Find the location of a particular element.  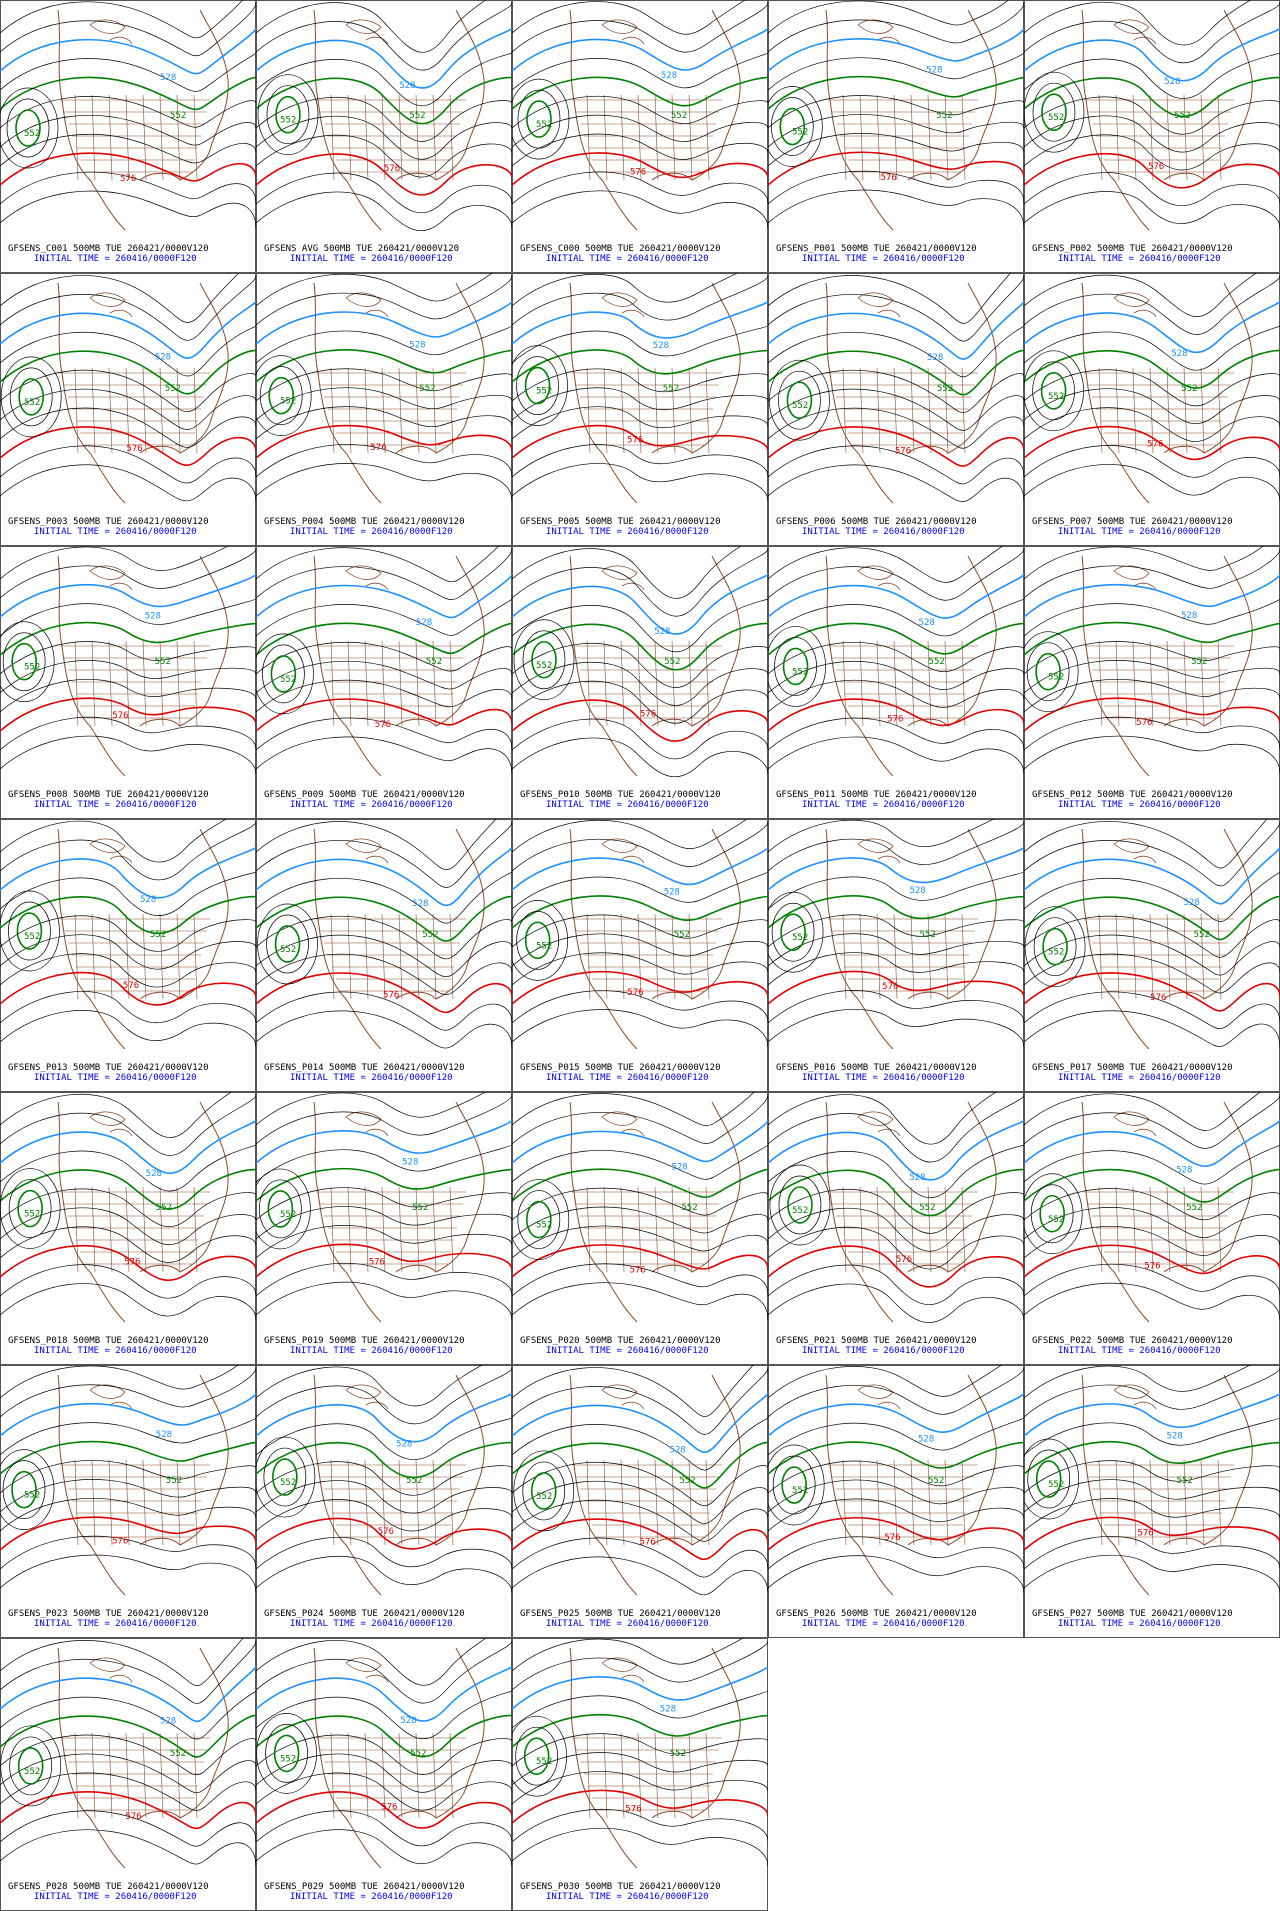

panel-title: GFSENS_P026 500MB TUE 260421/0000V120 is located at coordinates (876, 1614).